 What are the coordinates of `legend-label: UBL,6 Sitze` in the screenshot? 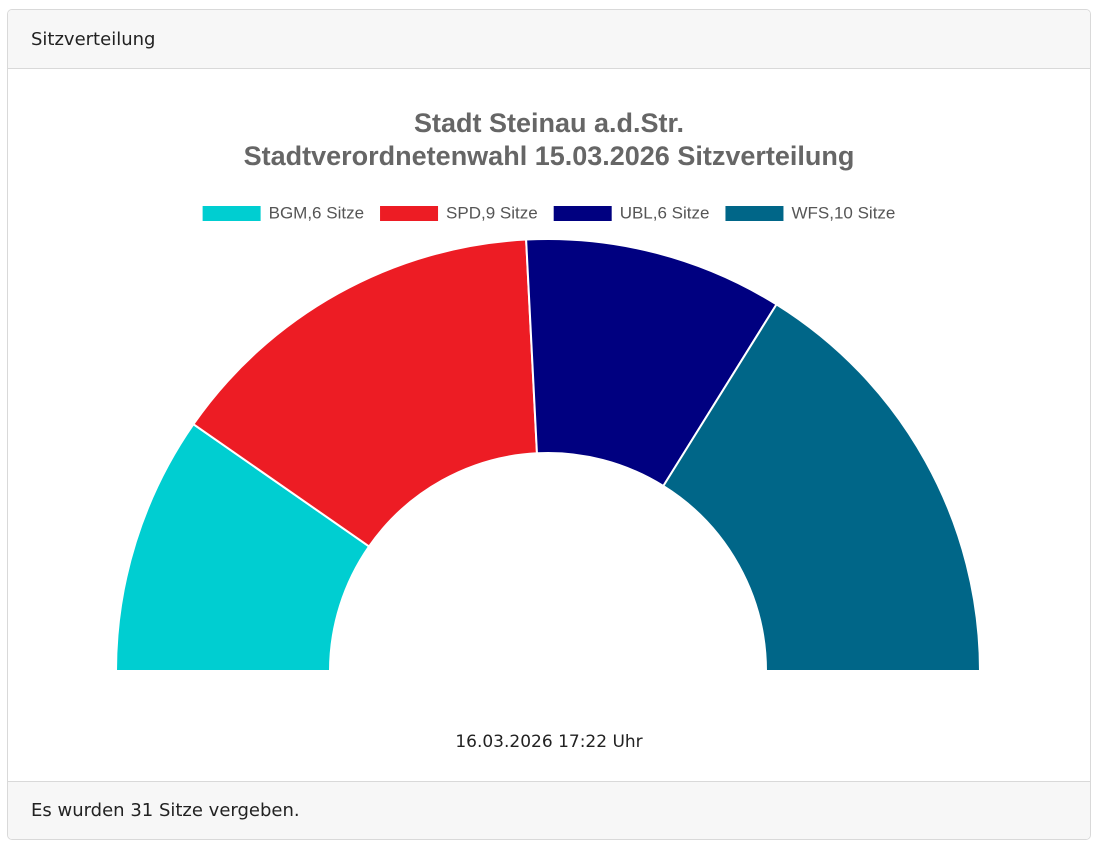 It's located at (665, 212).